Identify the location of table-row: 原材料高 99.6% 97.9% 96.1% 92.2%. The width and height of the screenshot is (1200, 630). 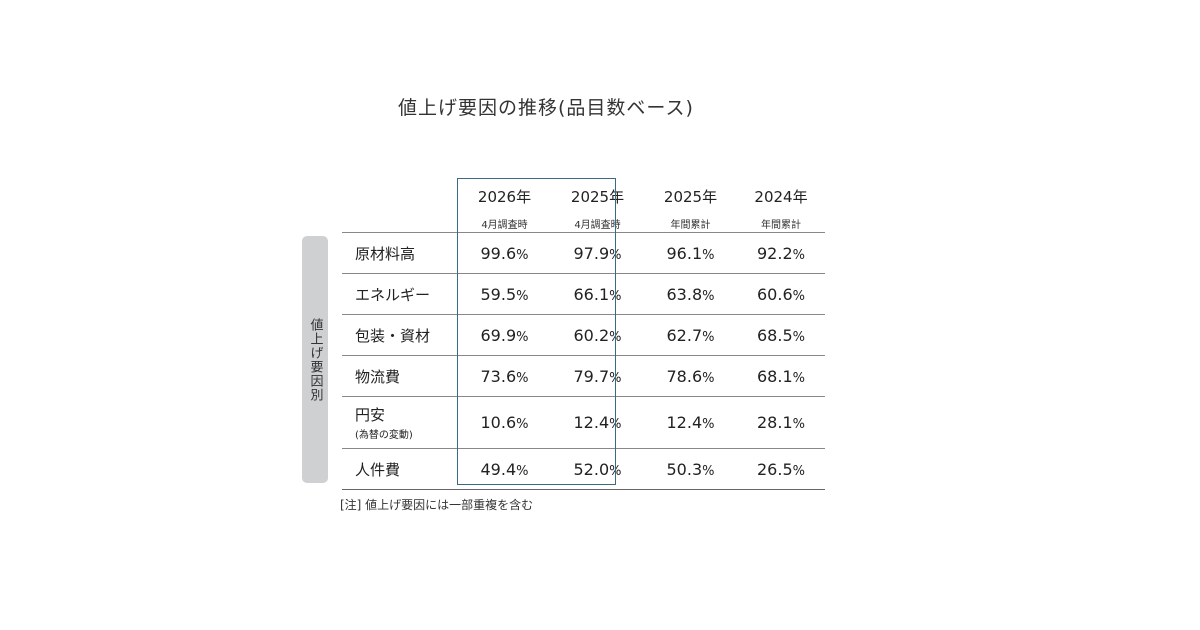
(583, 253).